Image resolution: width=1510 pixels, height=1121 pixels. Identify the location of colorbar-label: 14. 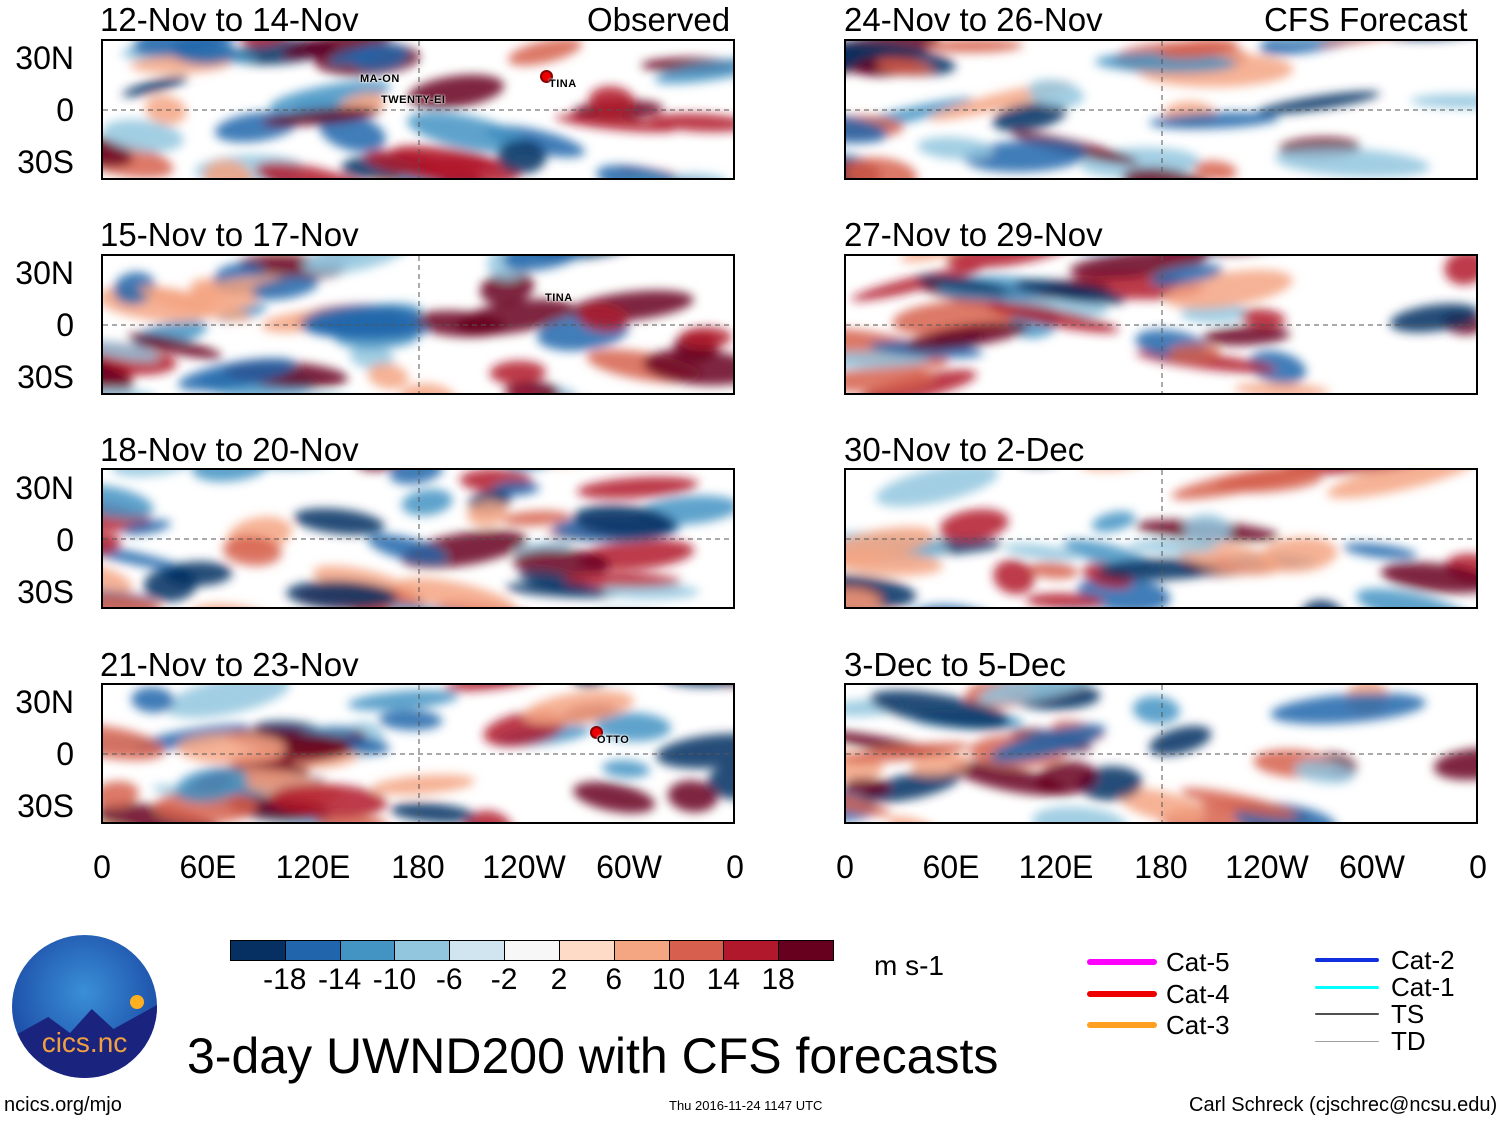
(723, 979).